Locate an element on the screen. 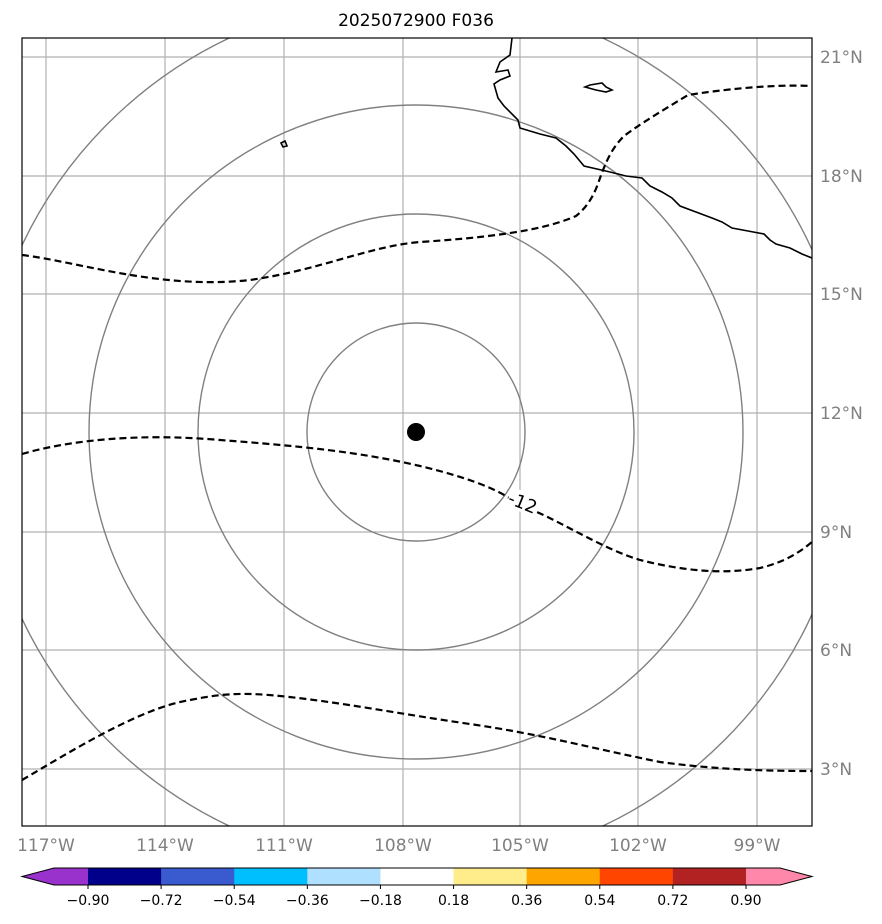 This screenshot has height=924, width=882. coastline is located at coordinates (545, 148).